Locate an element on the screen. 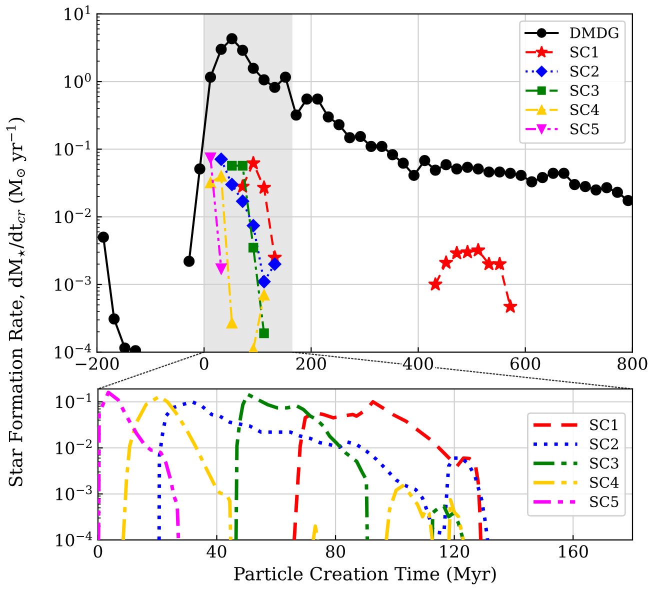  x-tick-label: 400 is located at coordinates (418, 363).